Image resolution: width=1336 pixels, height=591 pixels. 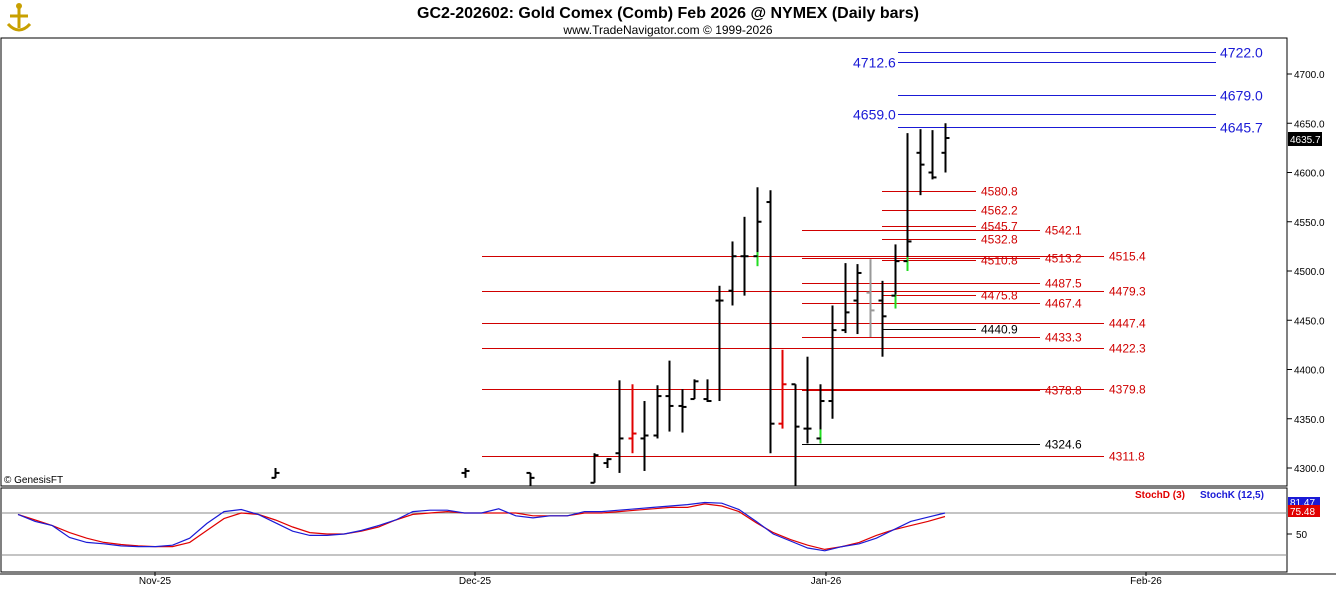 What do you see at coordinates (1309, 469) in the screenshot?
I see `price-tick-label: 4300.0` at bounding box center [1309, 469].